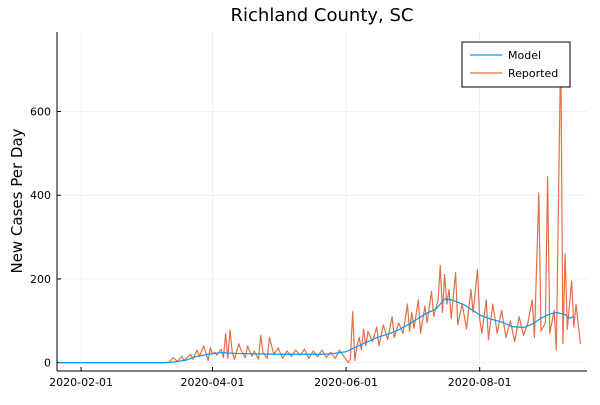 Image resolution: width=600 pixels, height=405 pixels. Describe the element at coordinates (213, 382) in the screenshot. I see `x-tick-label: 2020-04-01` at that location.